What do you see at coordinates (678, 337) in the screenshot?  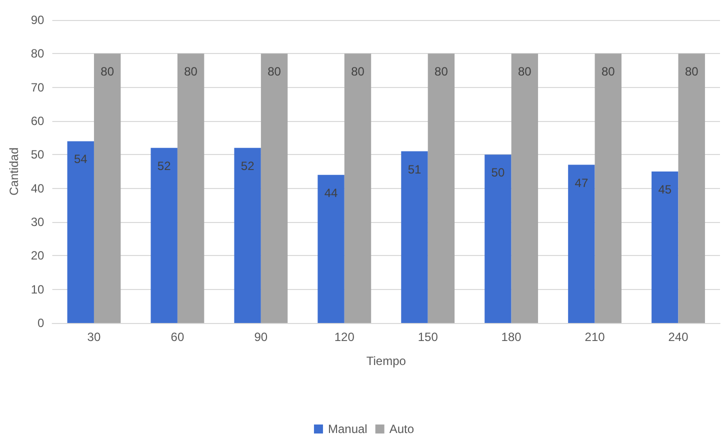 I see `x-tick-label: 240` at bounding box center [678, 337].